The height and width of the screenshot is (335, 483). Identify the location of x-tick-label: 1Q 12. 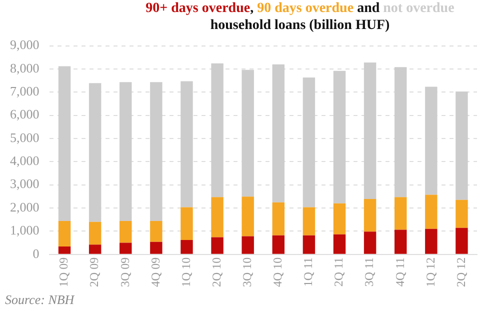
(430, 272).